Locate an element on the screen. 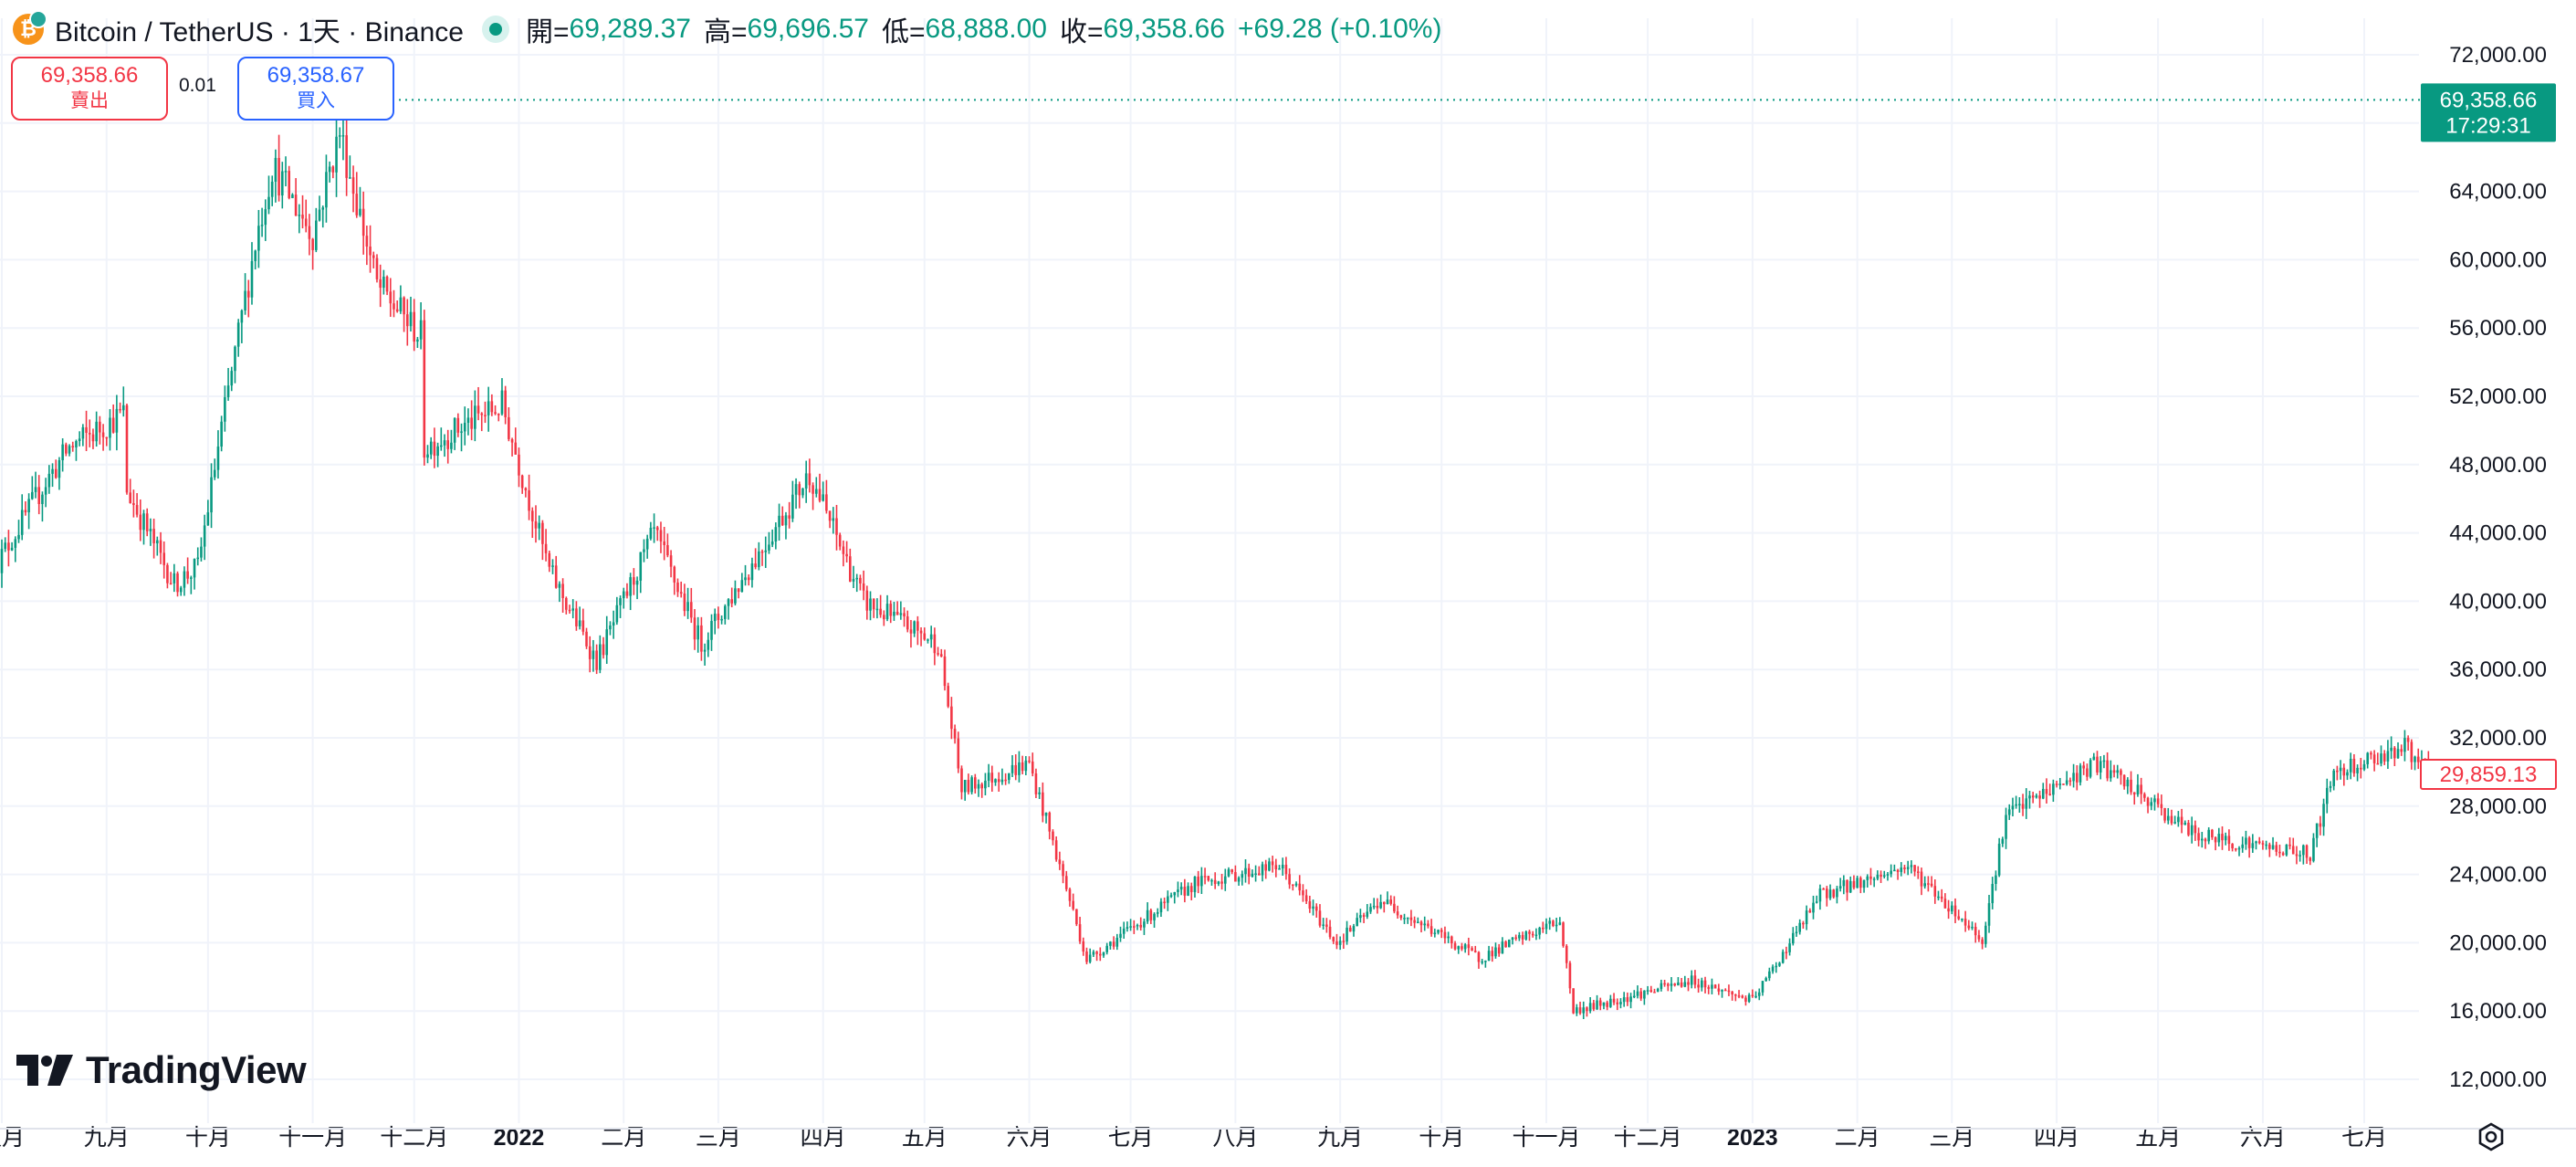  market-status-icon is located at coordinates (495, 29).